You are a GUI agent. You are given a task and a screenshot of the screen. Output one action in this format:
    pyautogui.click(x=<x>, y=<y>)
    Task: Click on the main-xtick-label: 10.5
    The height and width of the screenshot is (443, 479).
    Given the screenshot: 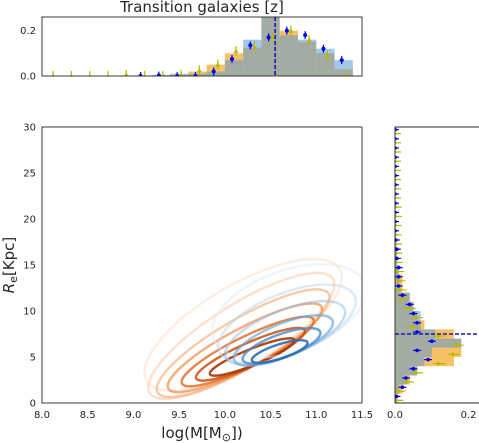 What is the action you would take?
    pyautogui.click(x=270, y=415)
    